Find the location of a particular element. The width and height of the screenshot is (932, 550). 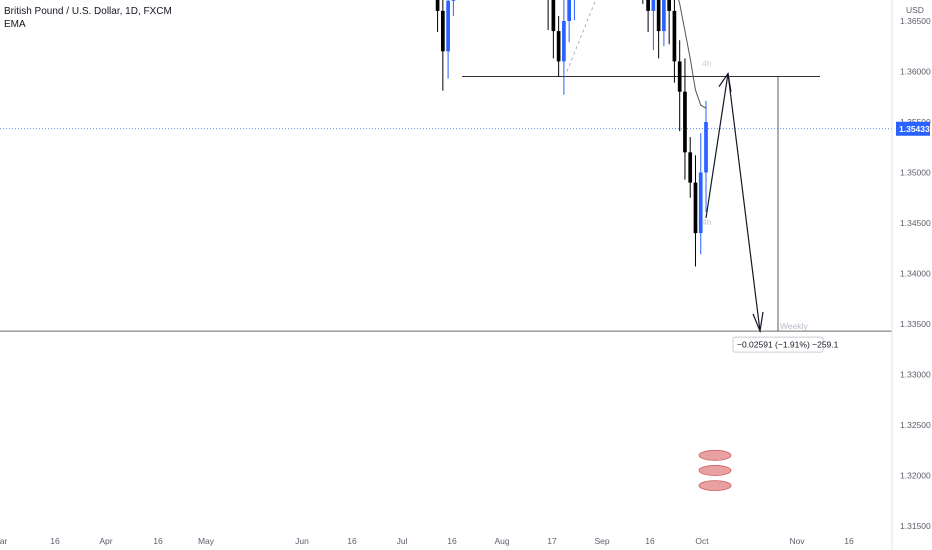

fib-4h-label-low: 4h is located at coordinates (707, 222).